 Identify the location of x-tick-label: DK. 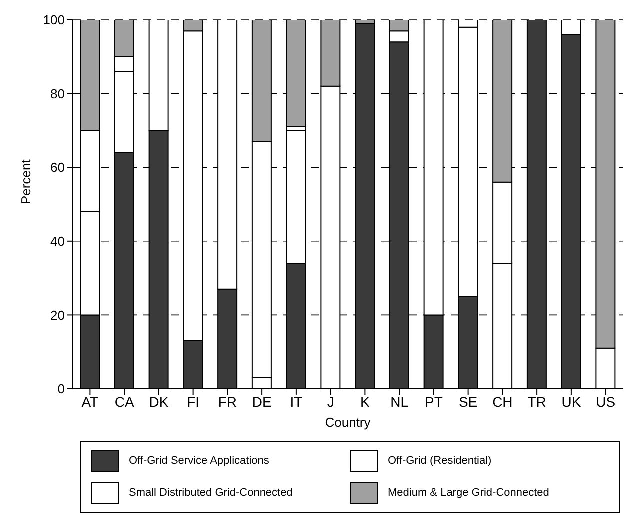
(159, 402).